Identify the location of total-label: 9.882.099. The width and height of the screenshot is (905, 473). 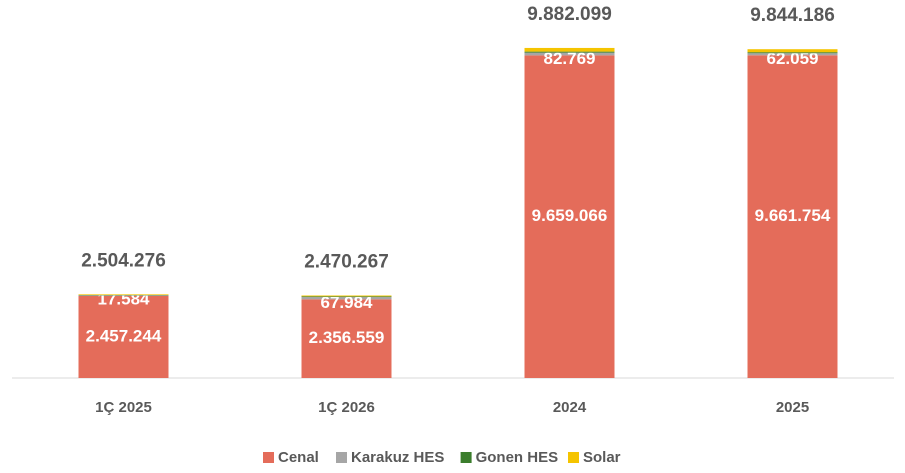
(569, 14).